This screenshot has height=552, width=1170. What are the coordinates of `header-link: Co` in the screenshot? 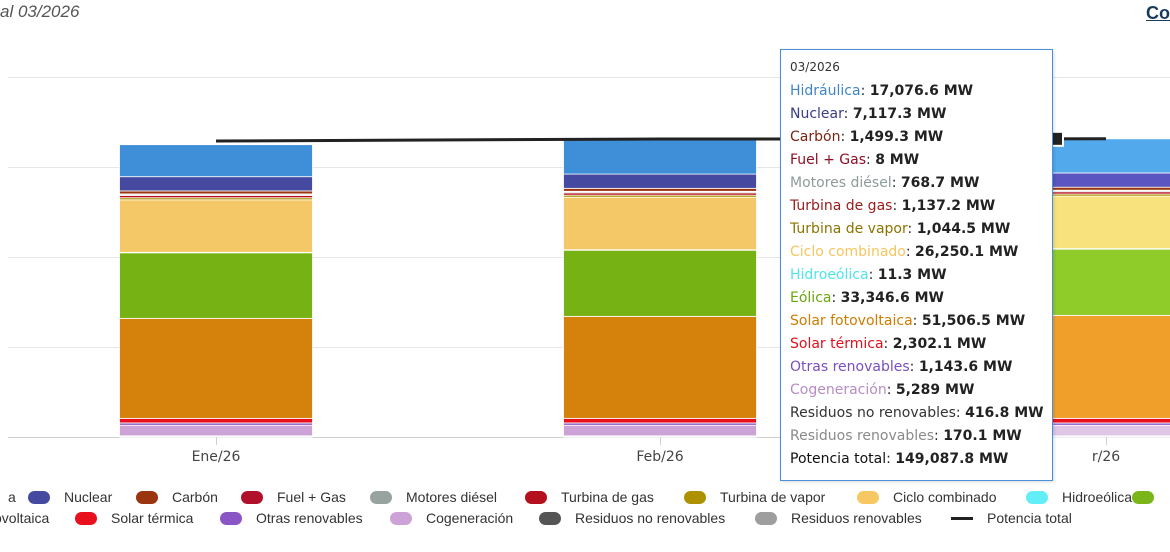 It's located at (1158, 13).